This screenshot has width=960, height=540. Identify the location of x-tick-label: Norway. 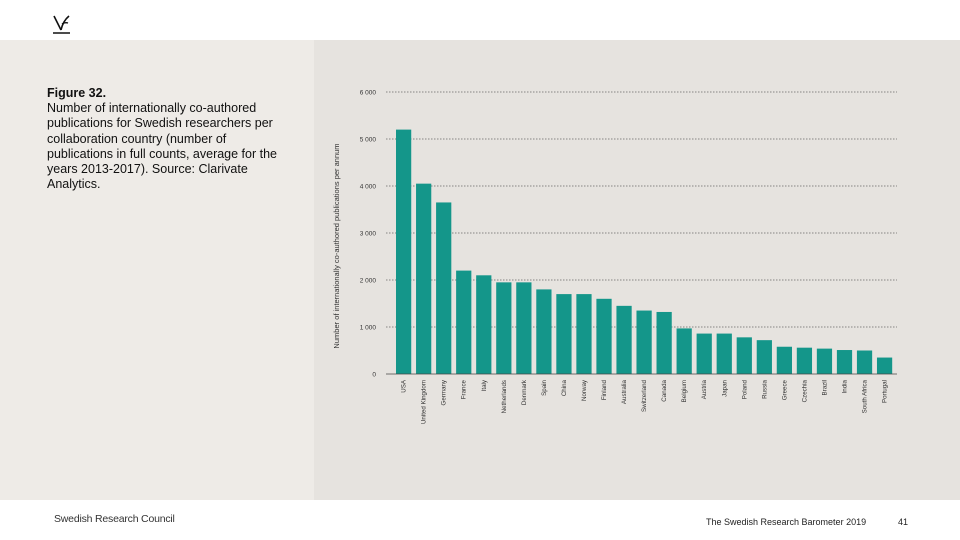
(584, 390).